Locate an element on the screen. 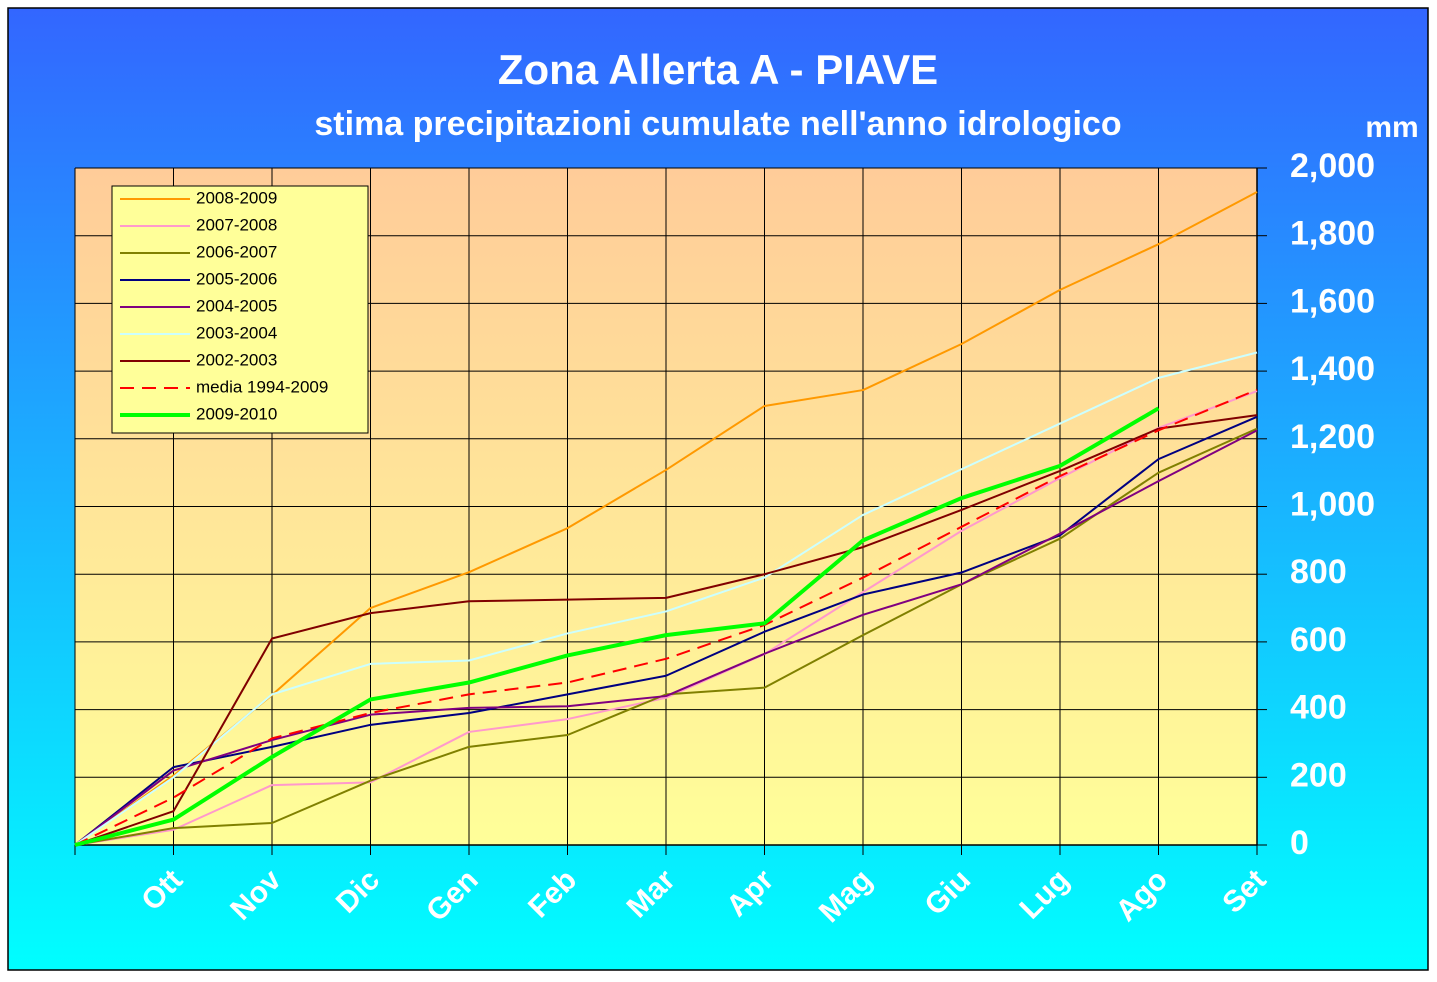 The height and width of the screenshot is (982, 1437). chart-title: Zona Allerta A - PIAVE is located at coordinates (718, 69).